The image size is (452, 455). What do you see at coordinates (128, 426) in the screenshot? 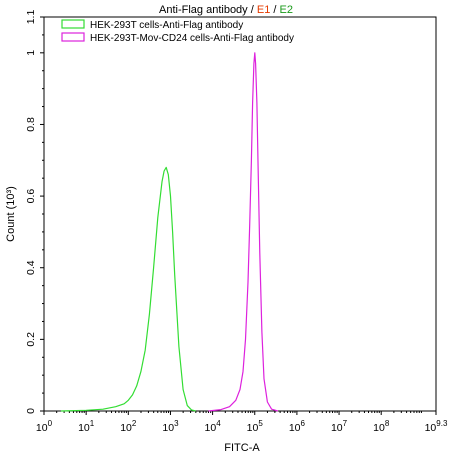
I see `x-tick-label: 10²` at bounding box center [128, 426].